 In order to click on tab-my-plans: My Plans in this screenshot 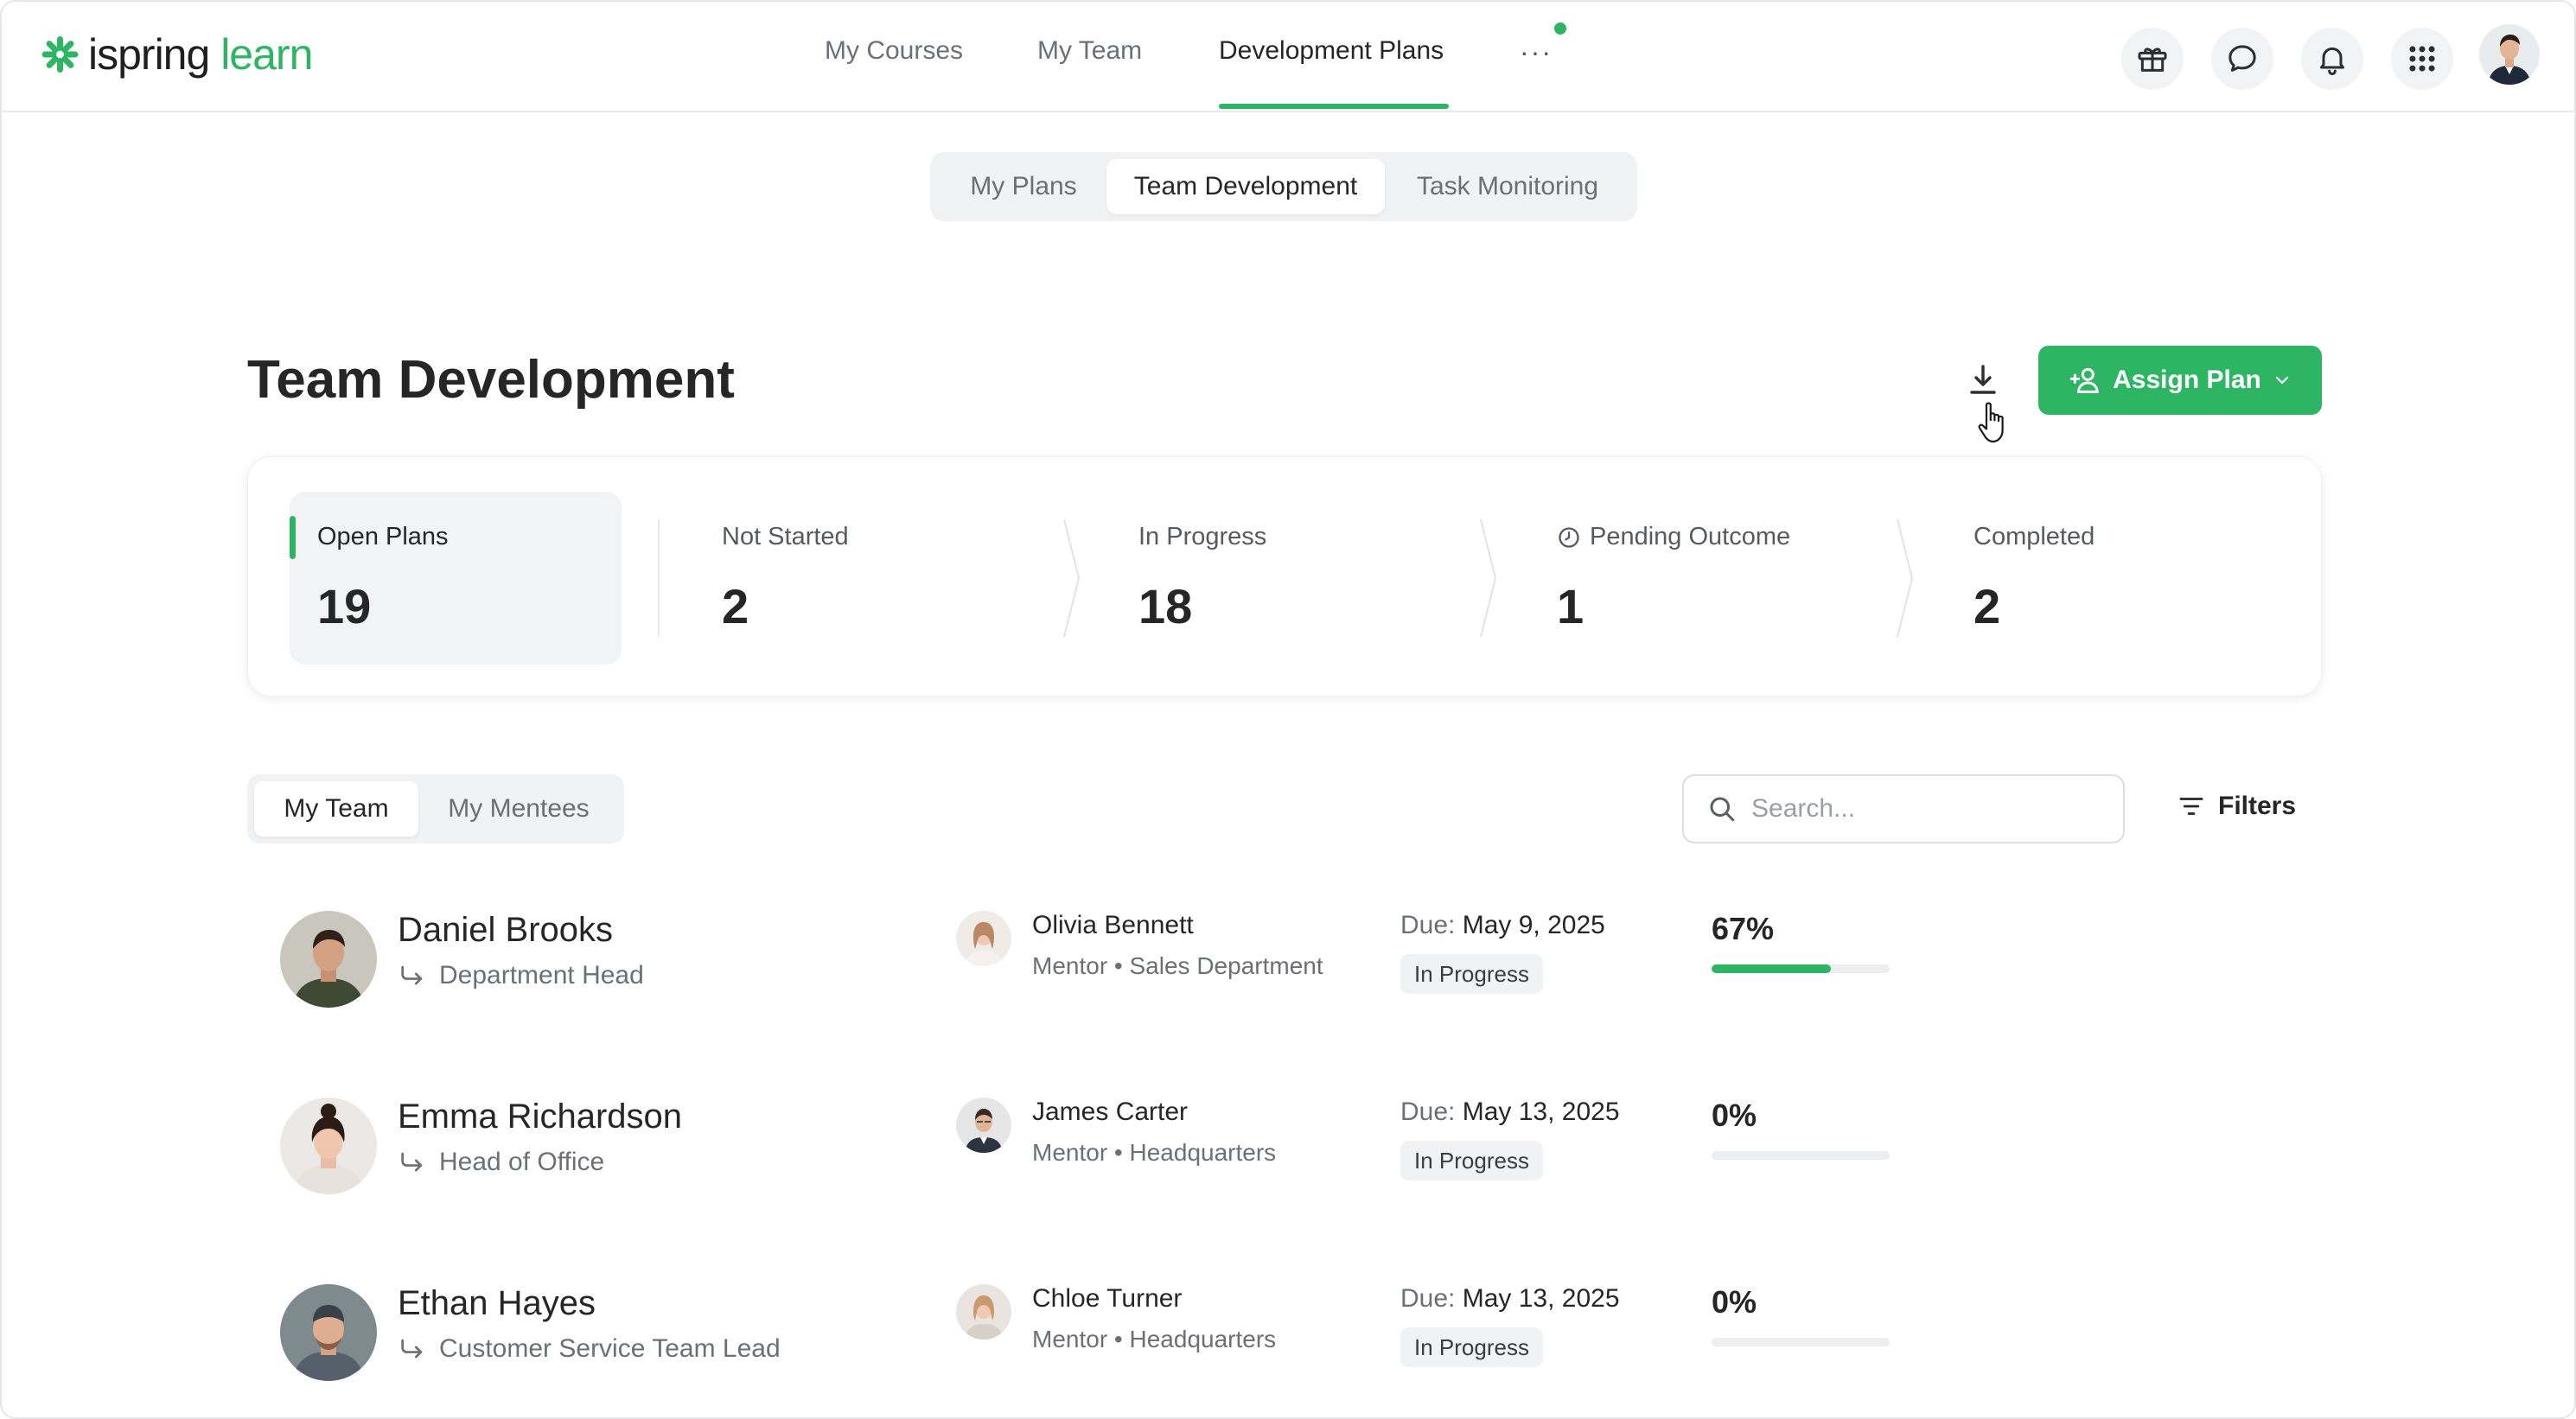, I will do `click(1023, 186)`.